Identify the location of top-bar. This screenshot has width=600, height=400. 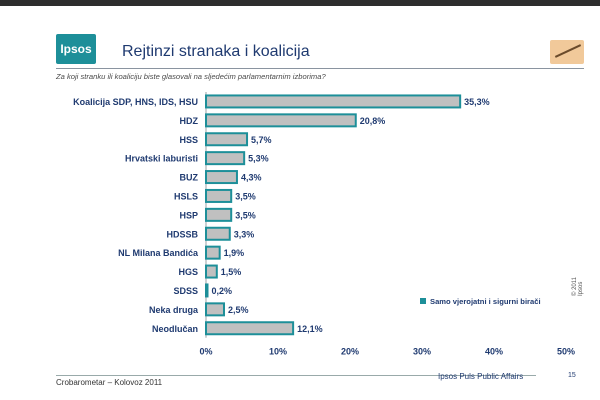
(300, 3).